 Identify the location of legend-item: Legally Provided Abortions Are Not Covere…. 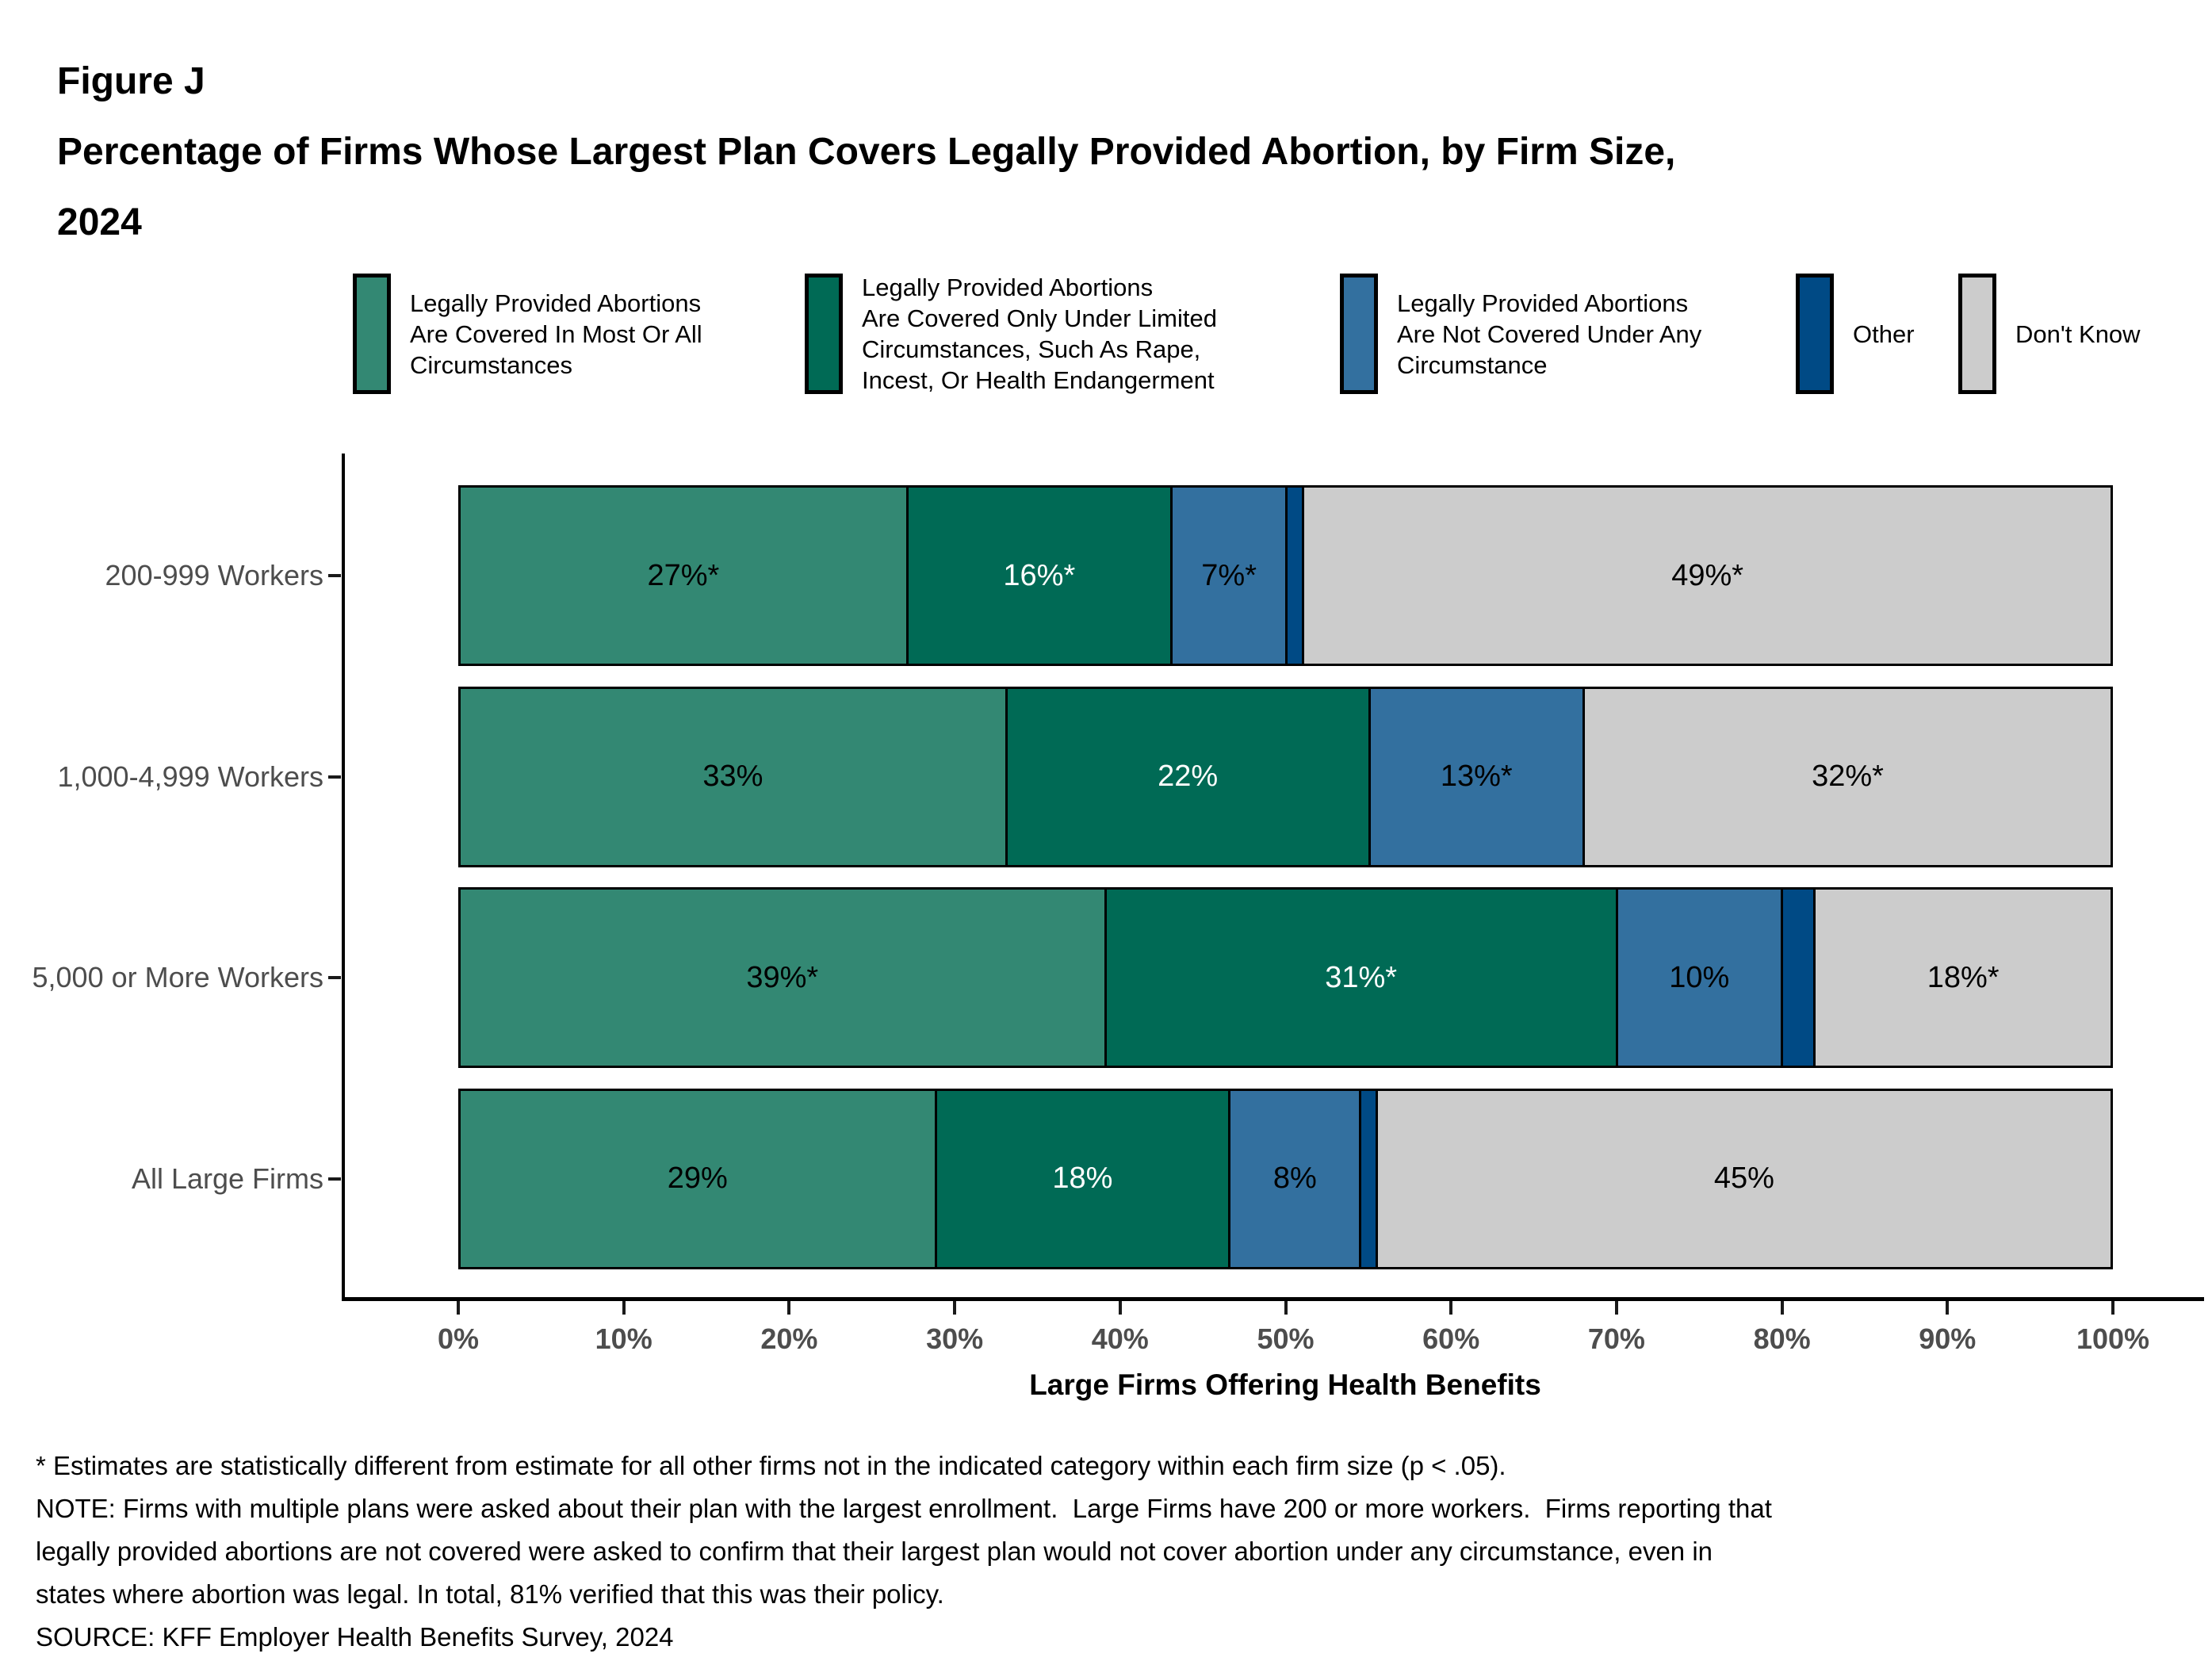
(1520, 333).